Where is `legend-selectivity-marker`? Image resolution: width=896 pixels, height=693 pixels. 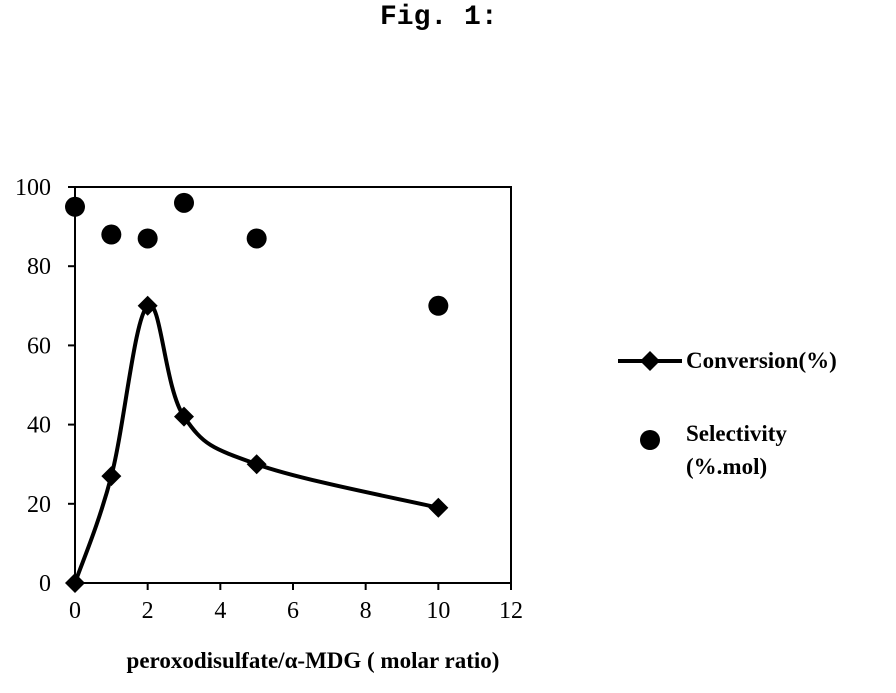
legend-selectivity-marker is located at coordinates (650, 440).